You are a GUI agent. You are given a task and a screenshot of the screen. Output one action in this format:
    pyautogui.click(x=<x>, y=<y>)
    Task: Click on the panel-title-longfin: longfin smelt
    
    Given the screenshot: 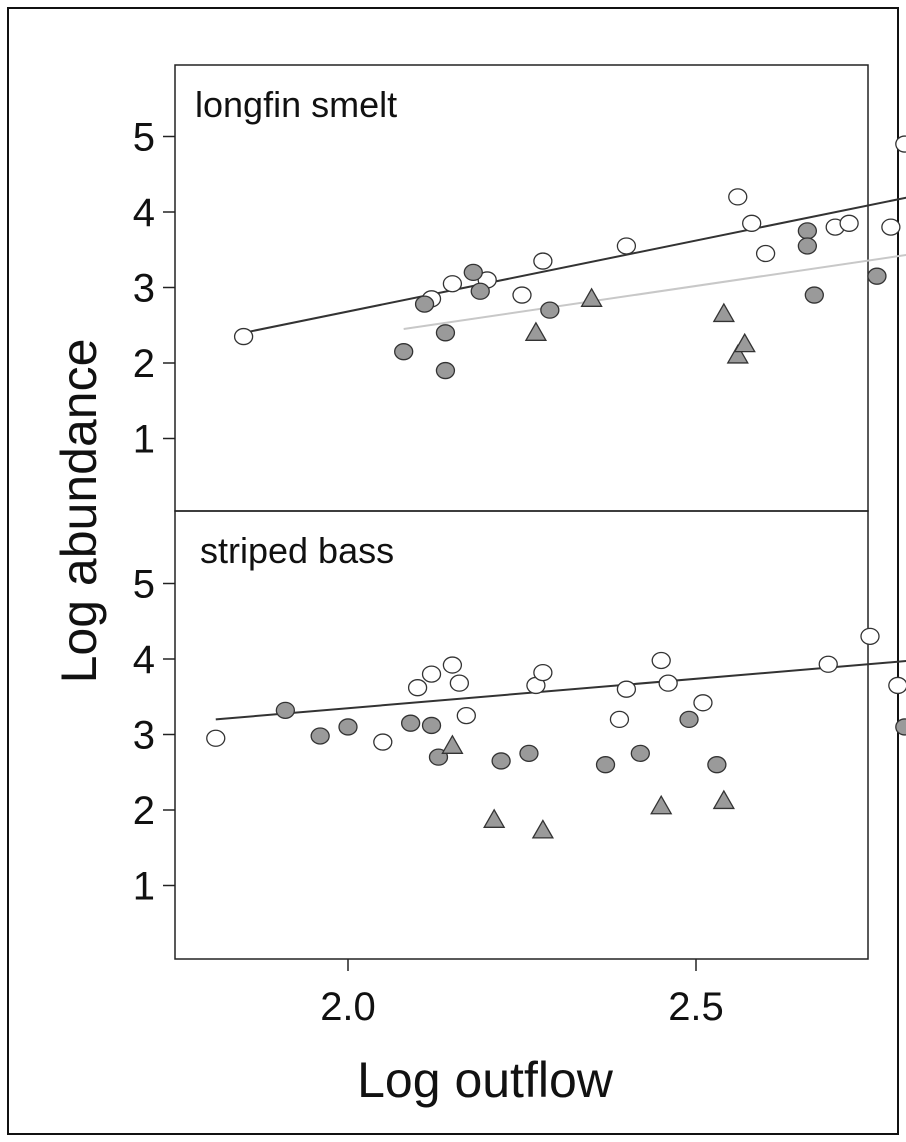 What is the action you would take?
    pyautogui.click(x=296, y=104)
    